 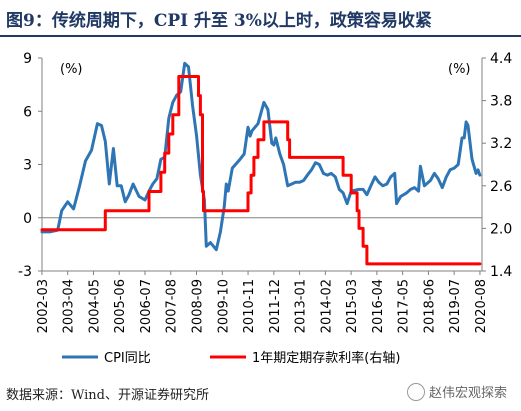 I want to click on left-tick-label: -3, so click(x=25, y=272).